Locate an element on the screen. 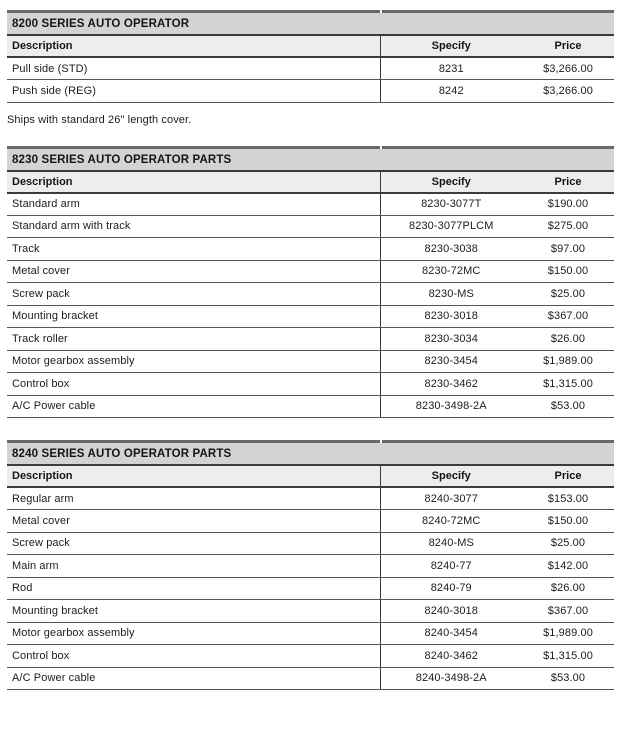  cell-description: Metal cover is located at coordinates (193, 271).